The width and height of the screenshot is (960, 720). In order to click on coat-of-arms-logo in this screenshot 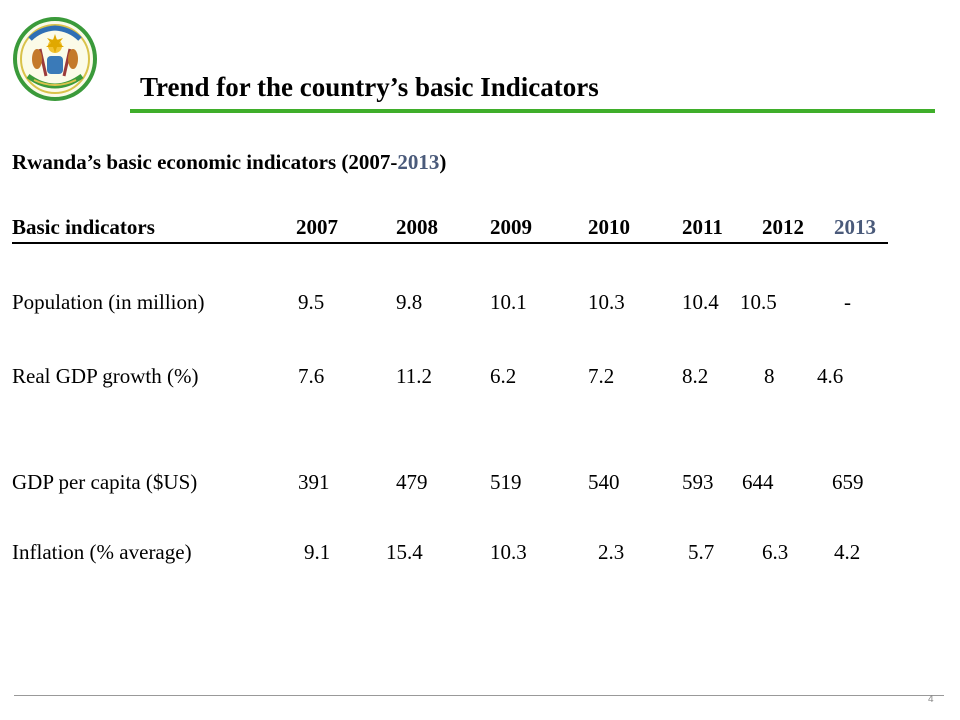, I will do `click(55, 59)`.